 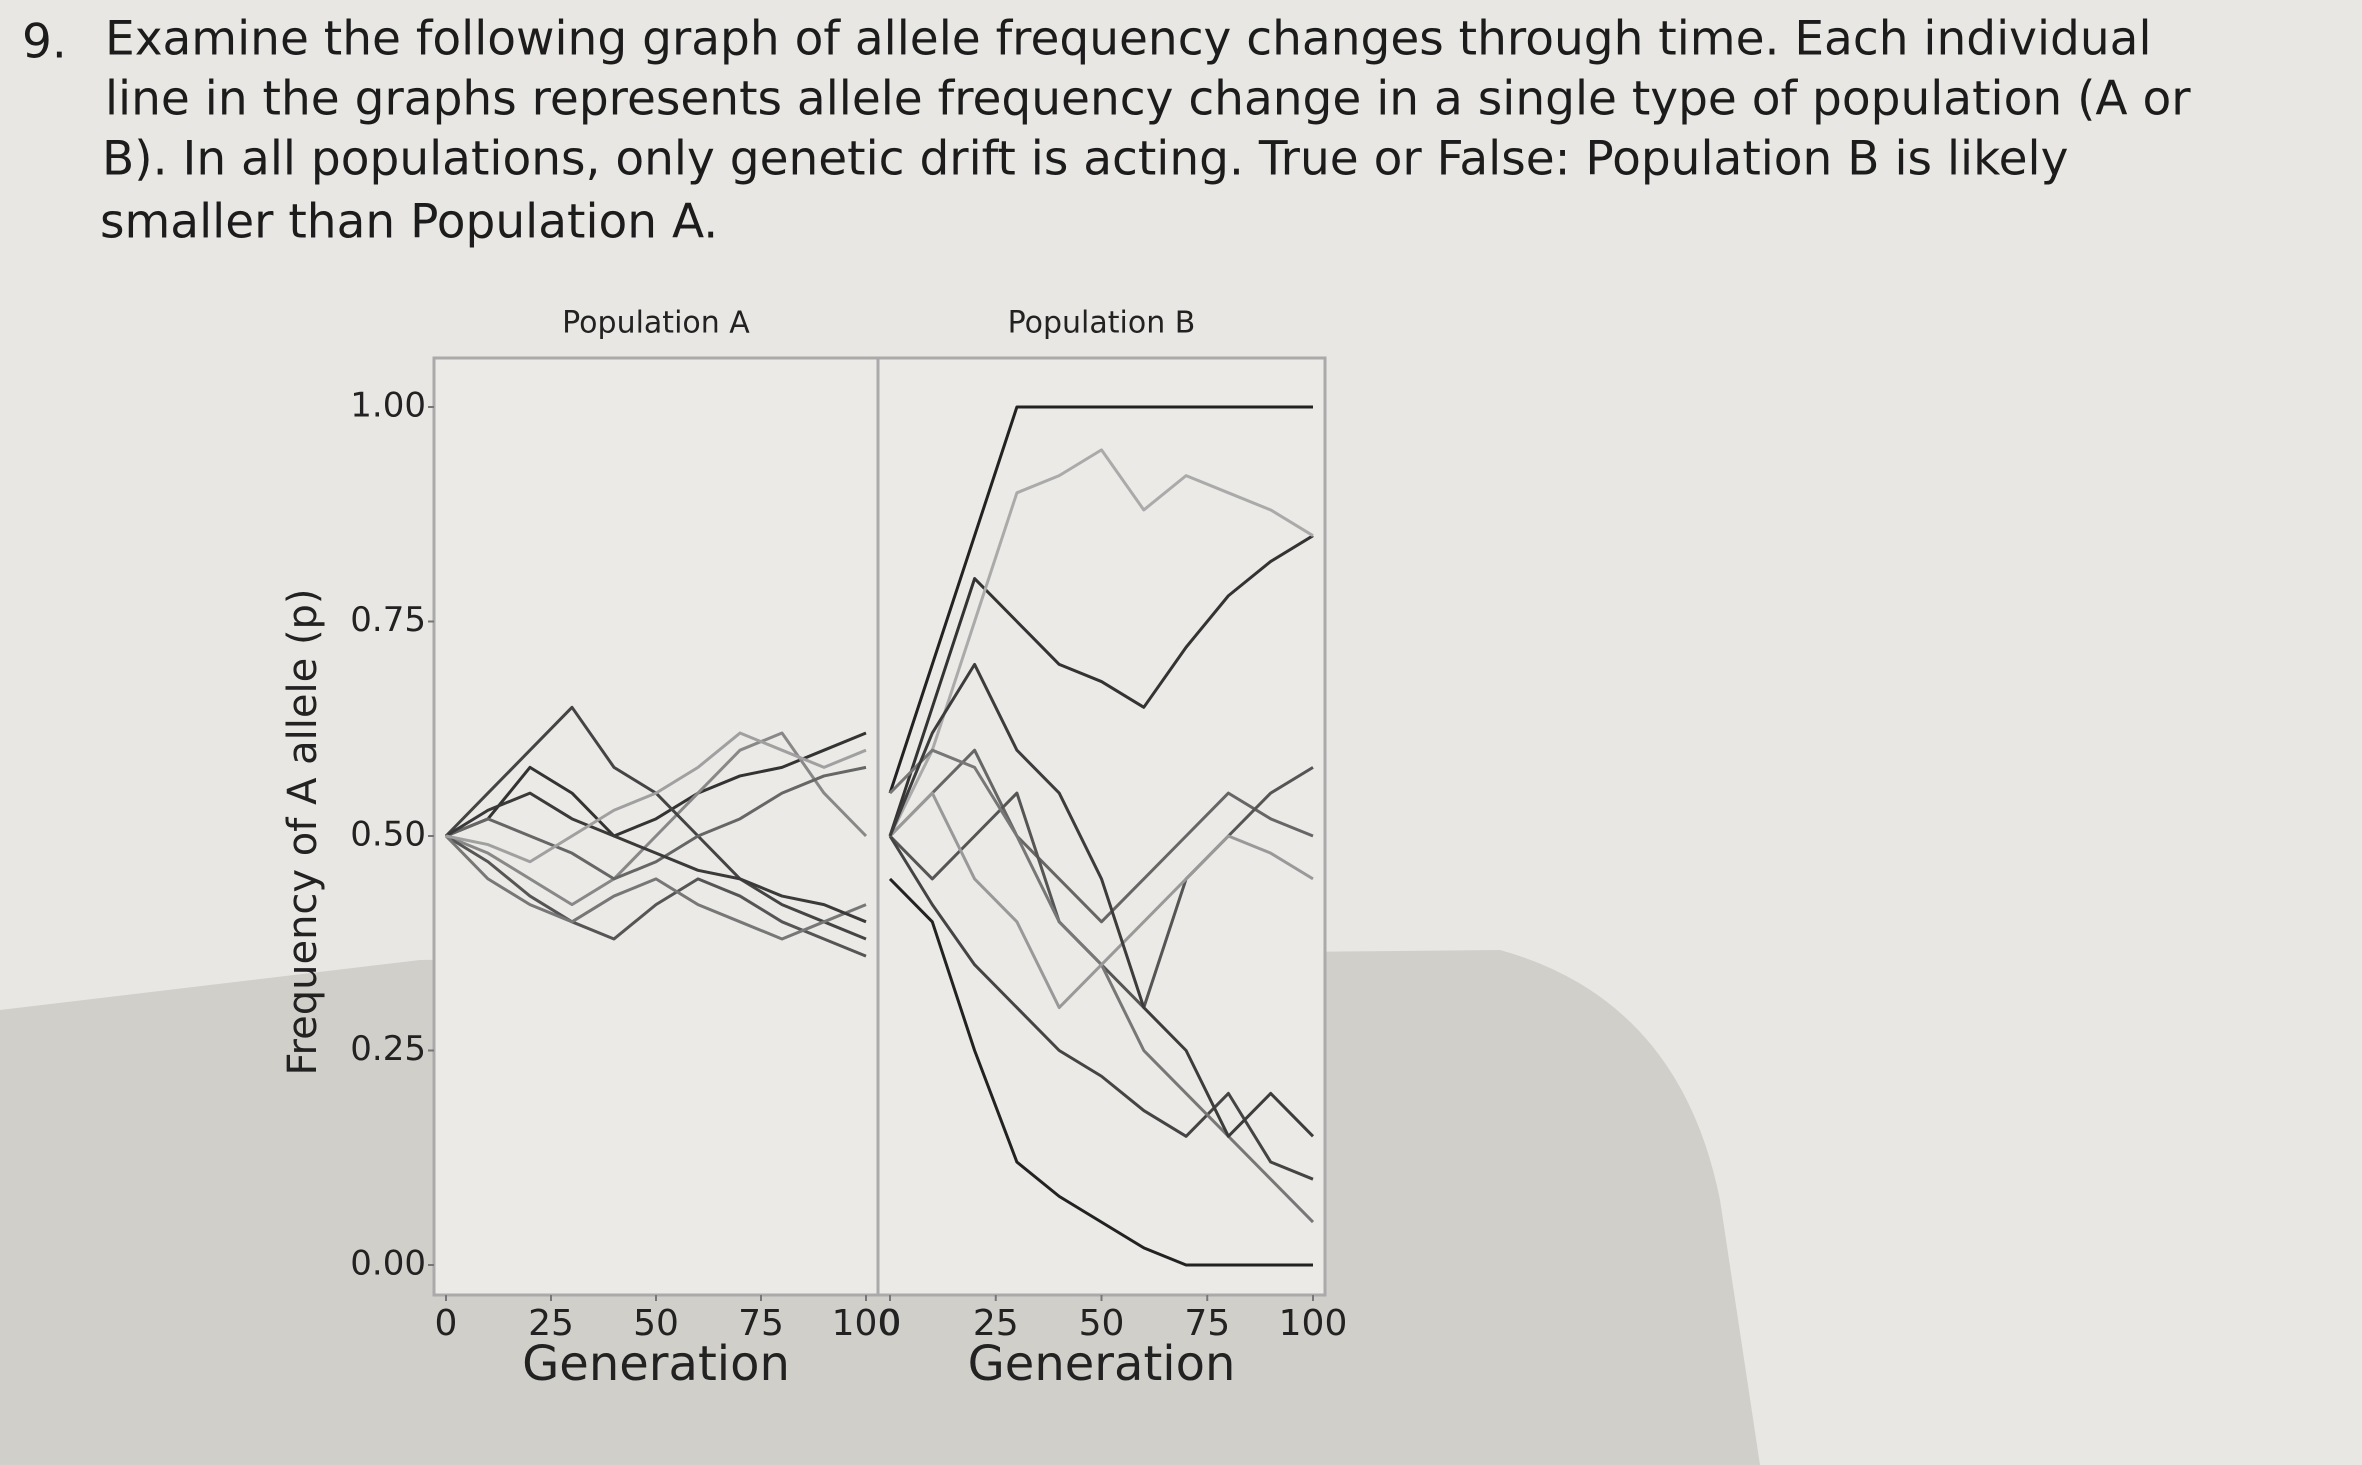 I want to click on question-line: smaller than Population A., so click(x=409, y=222).